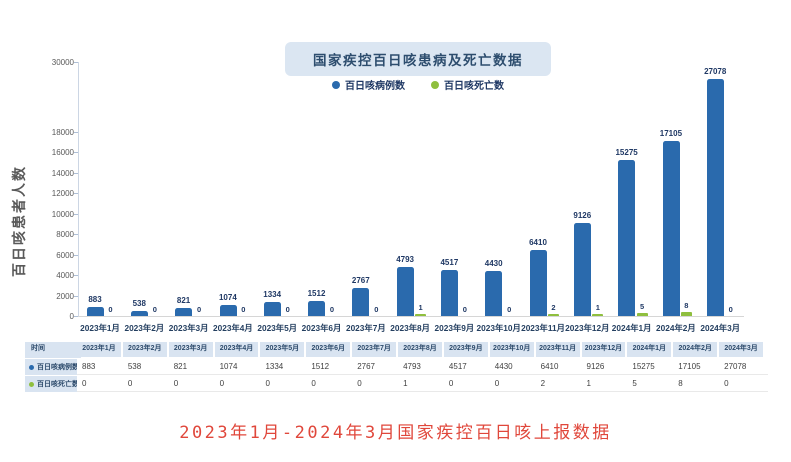  What do you see at coordinates (65, 276) in the screenshot?
I see `y-axis-tick-label: 4000` at bounding box center [65, 276].